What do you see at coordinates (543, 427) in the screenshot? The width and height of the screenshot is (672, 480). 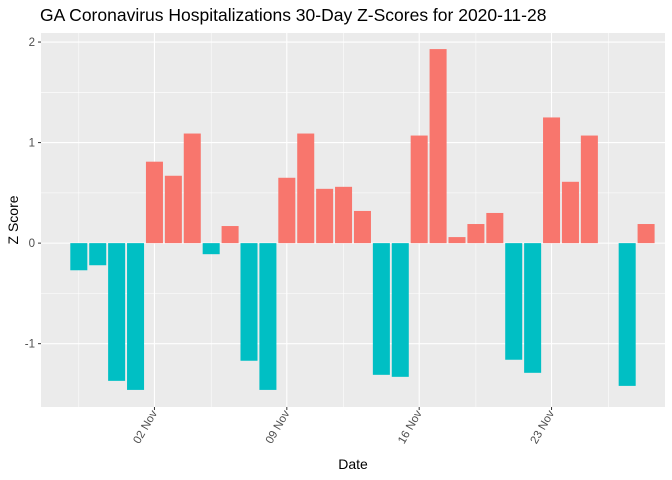 I see `x-tick-label: 23 Nov` at bounding box center [543, 427].